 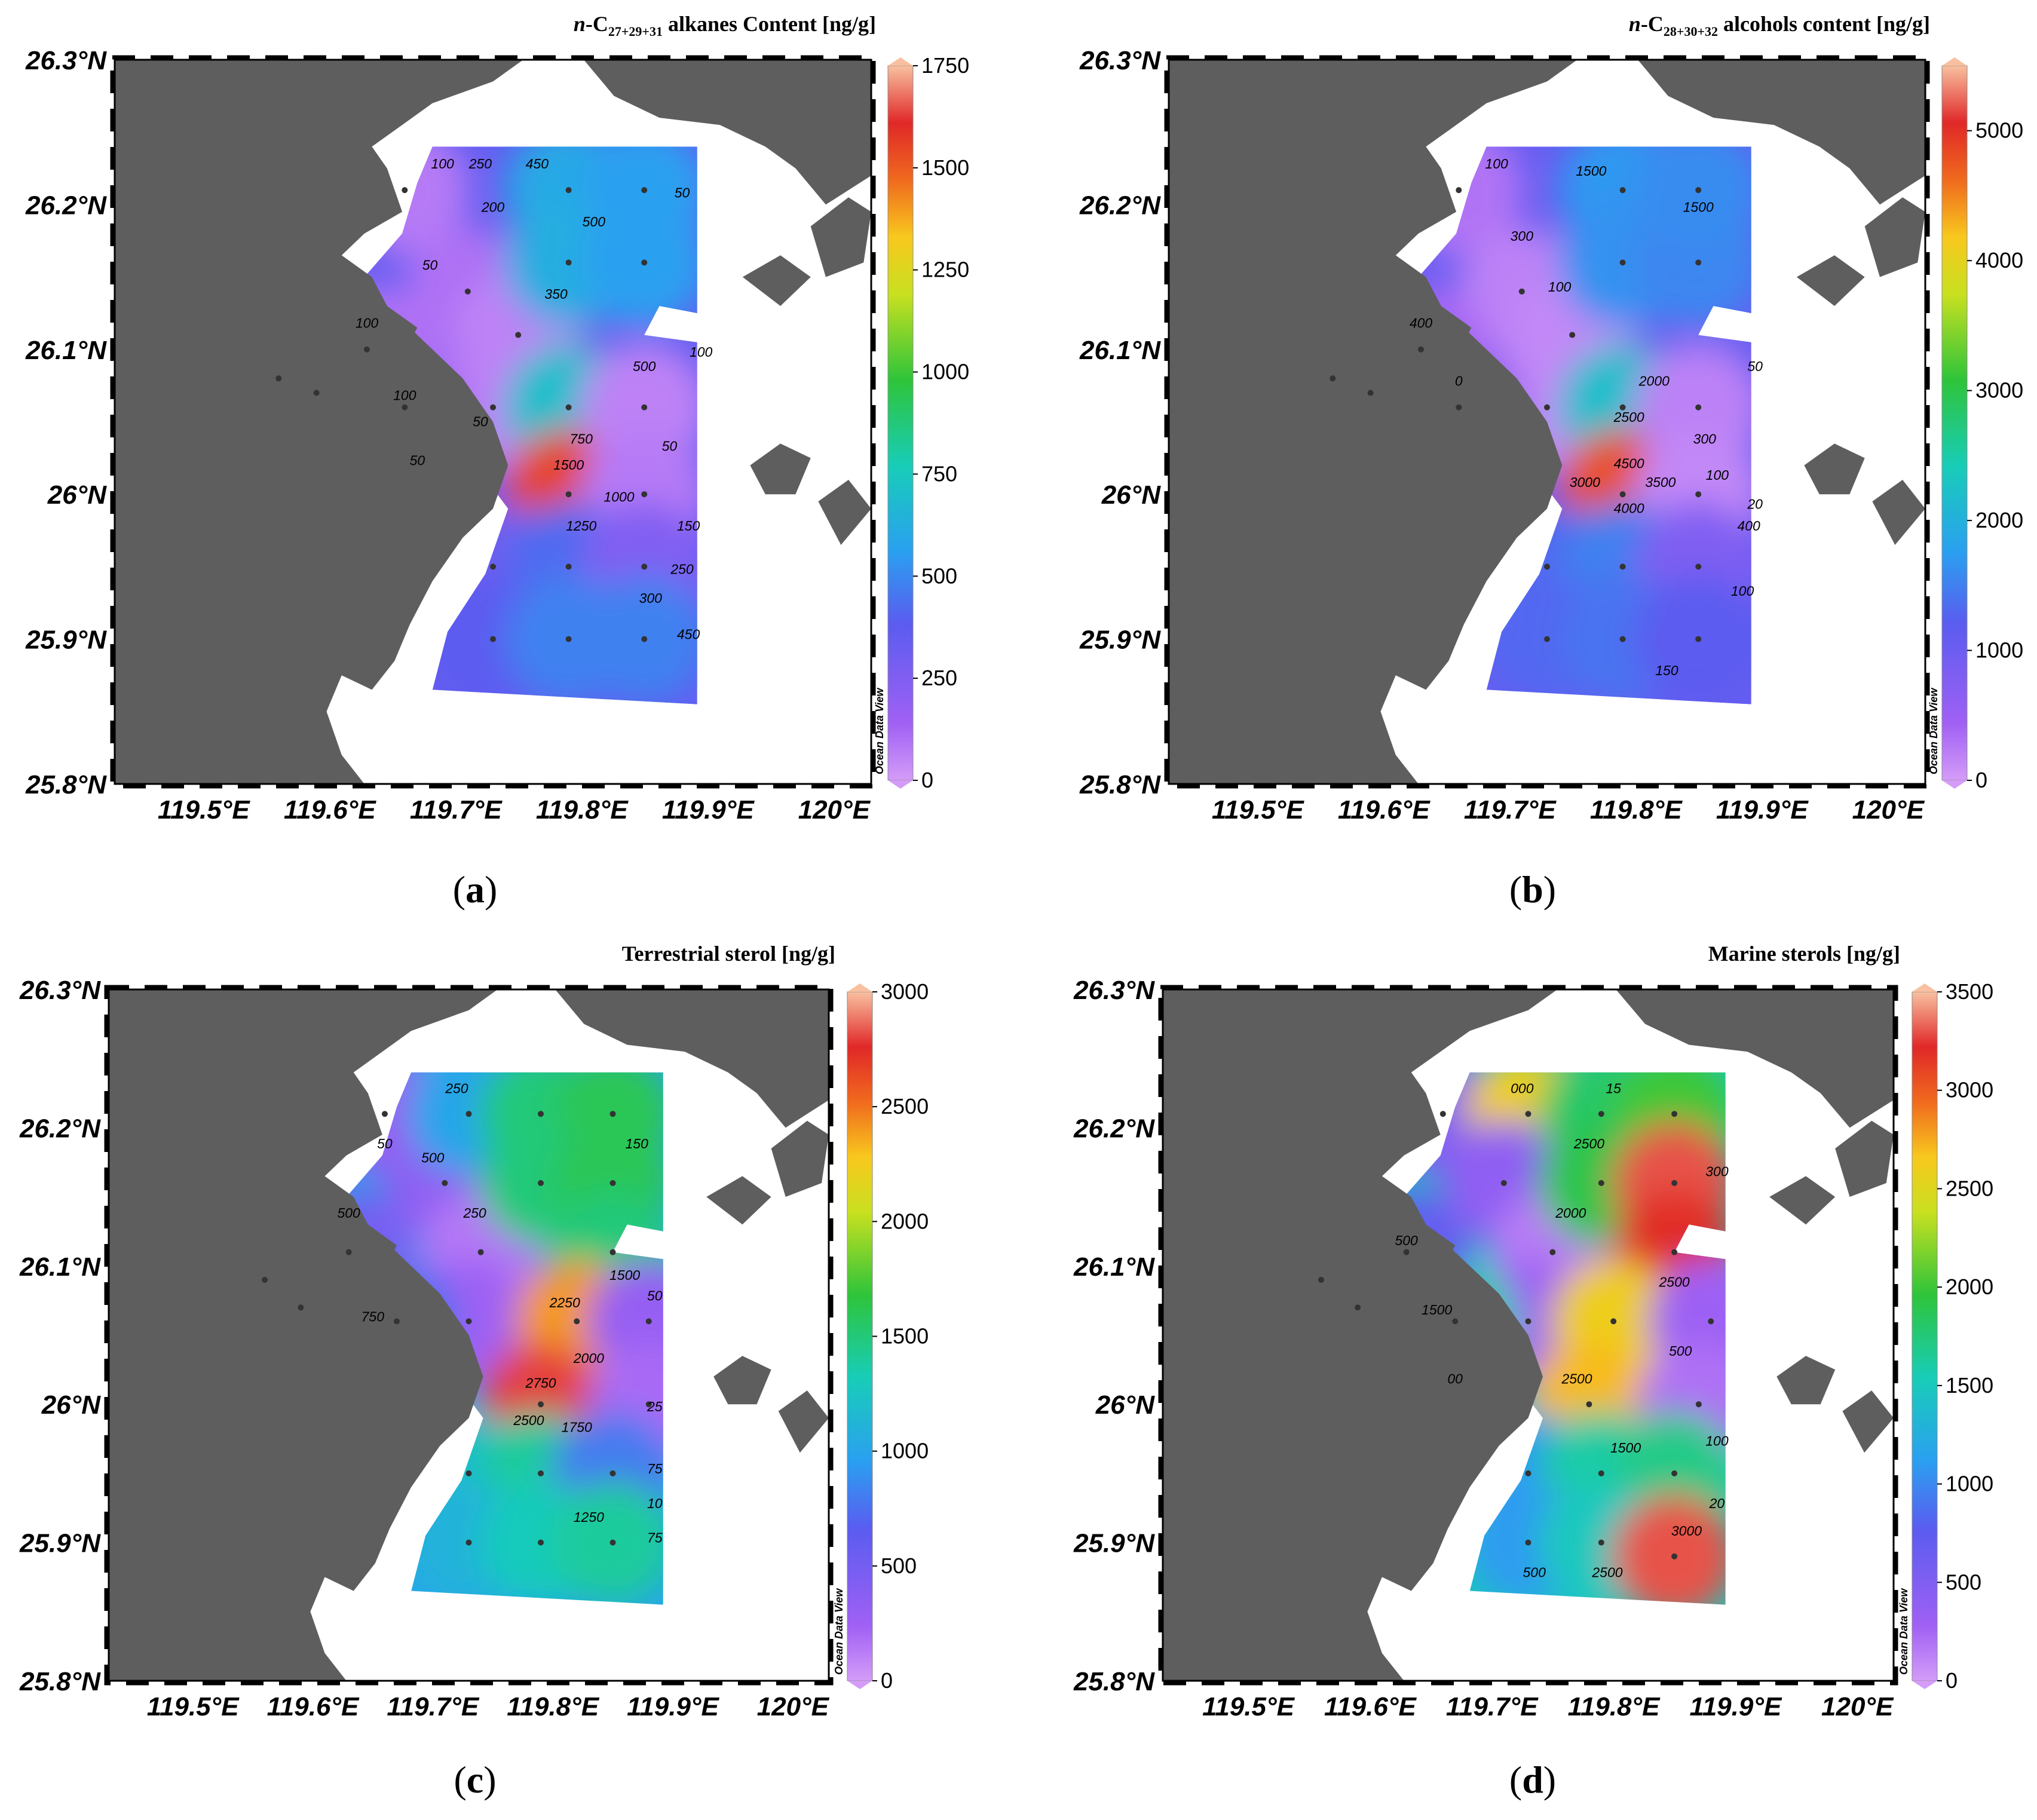 I want to click on colorbar-gradient, so click(x=901, y=423).